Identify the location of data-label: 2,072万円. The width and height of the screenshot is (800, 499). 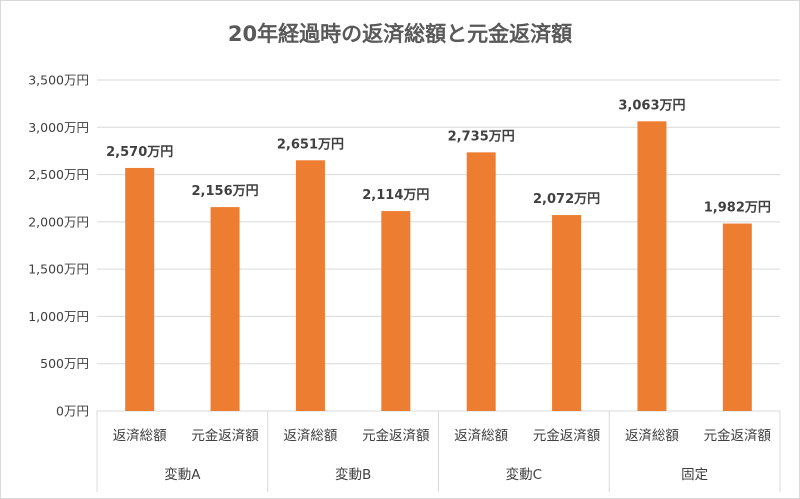
(566, 199).